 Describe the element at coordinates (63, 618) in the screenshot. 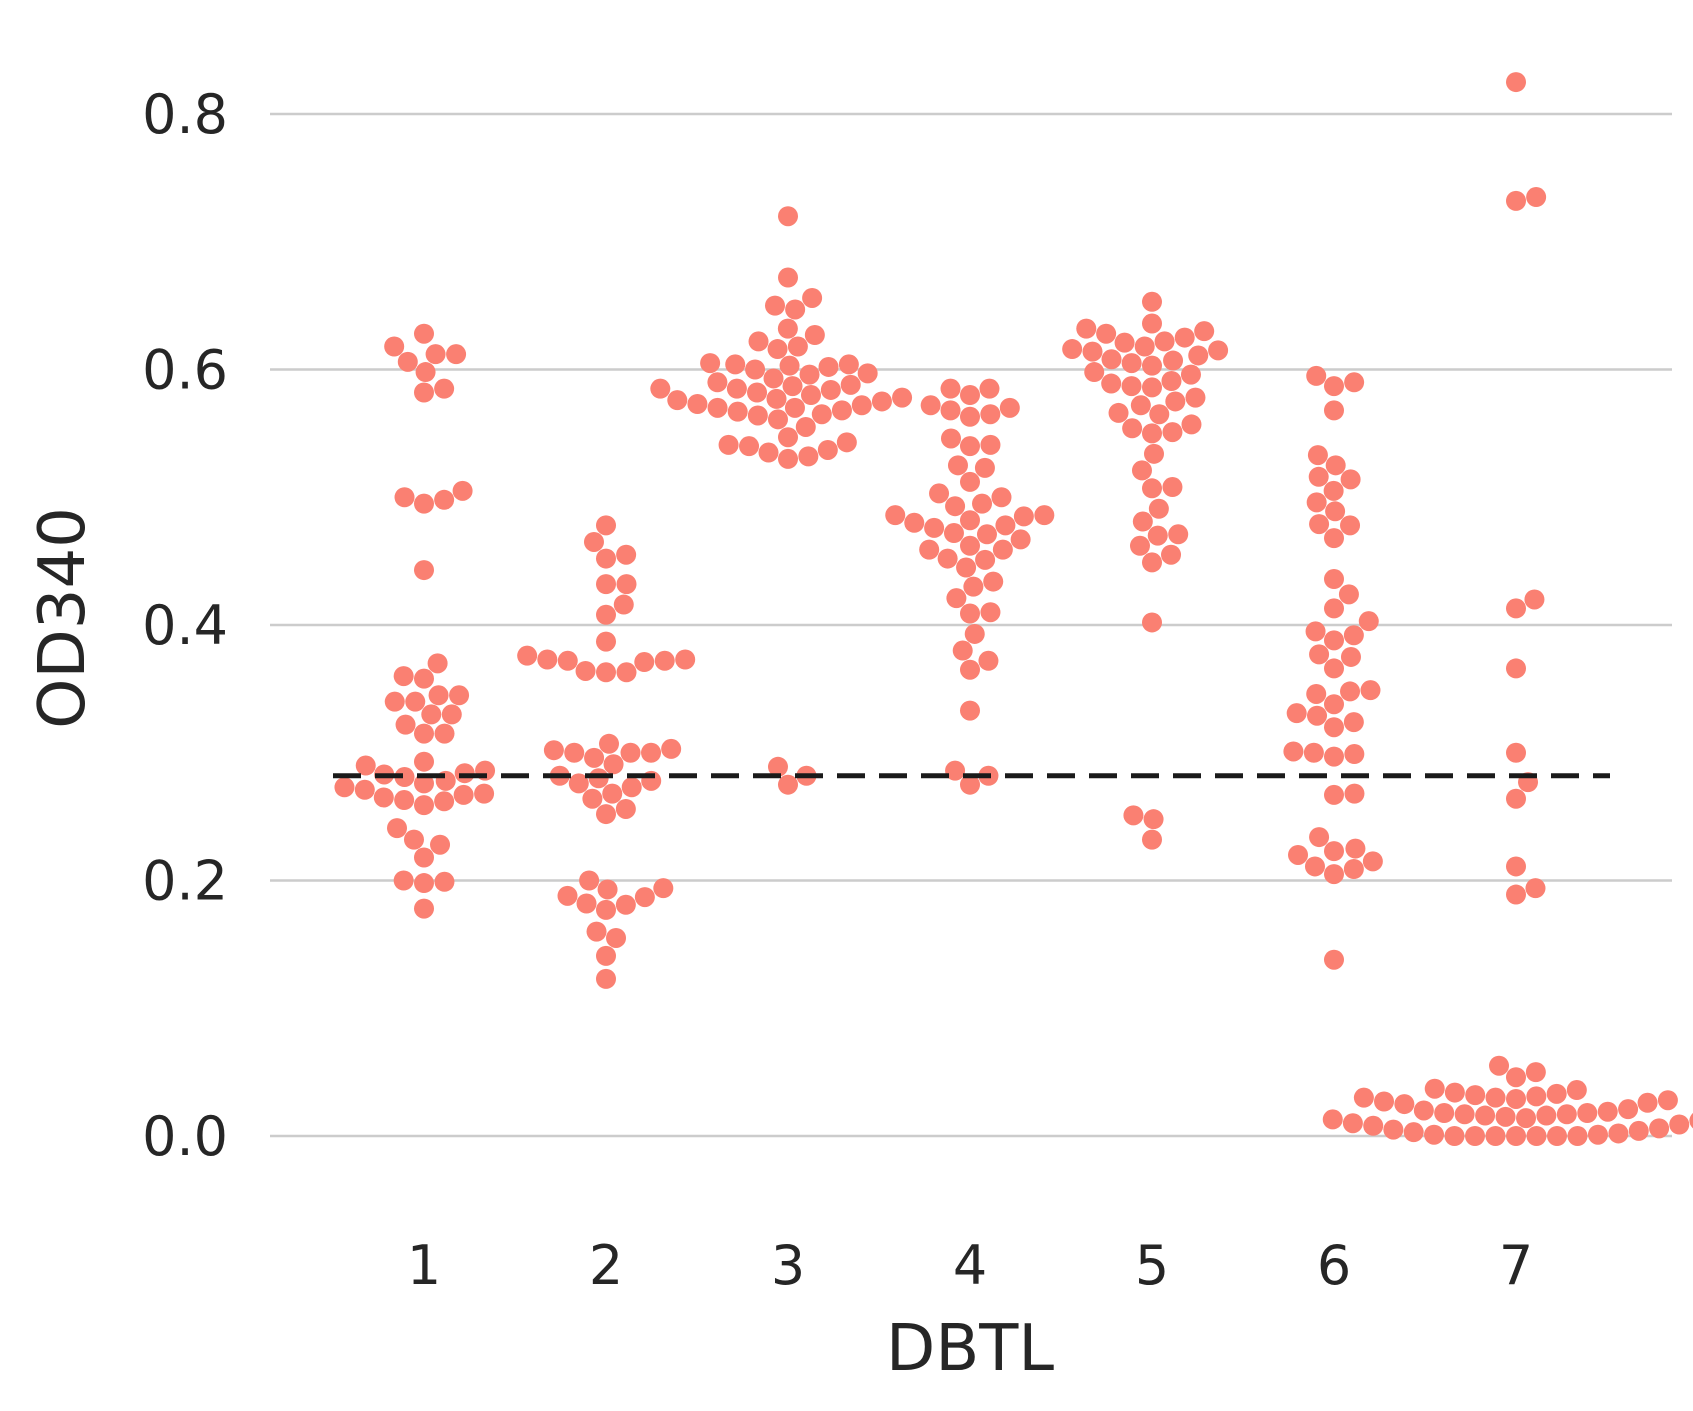

I see `y-axis-label: OD340` at that location.